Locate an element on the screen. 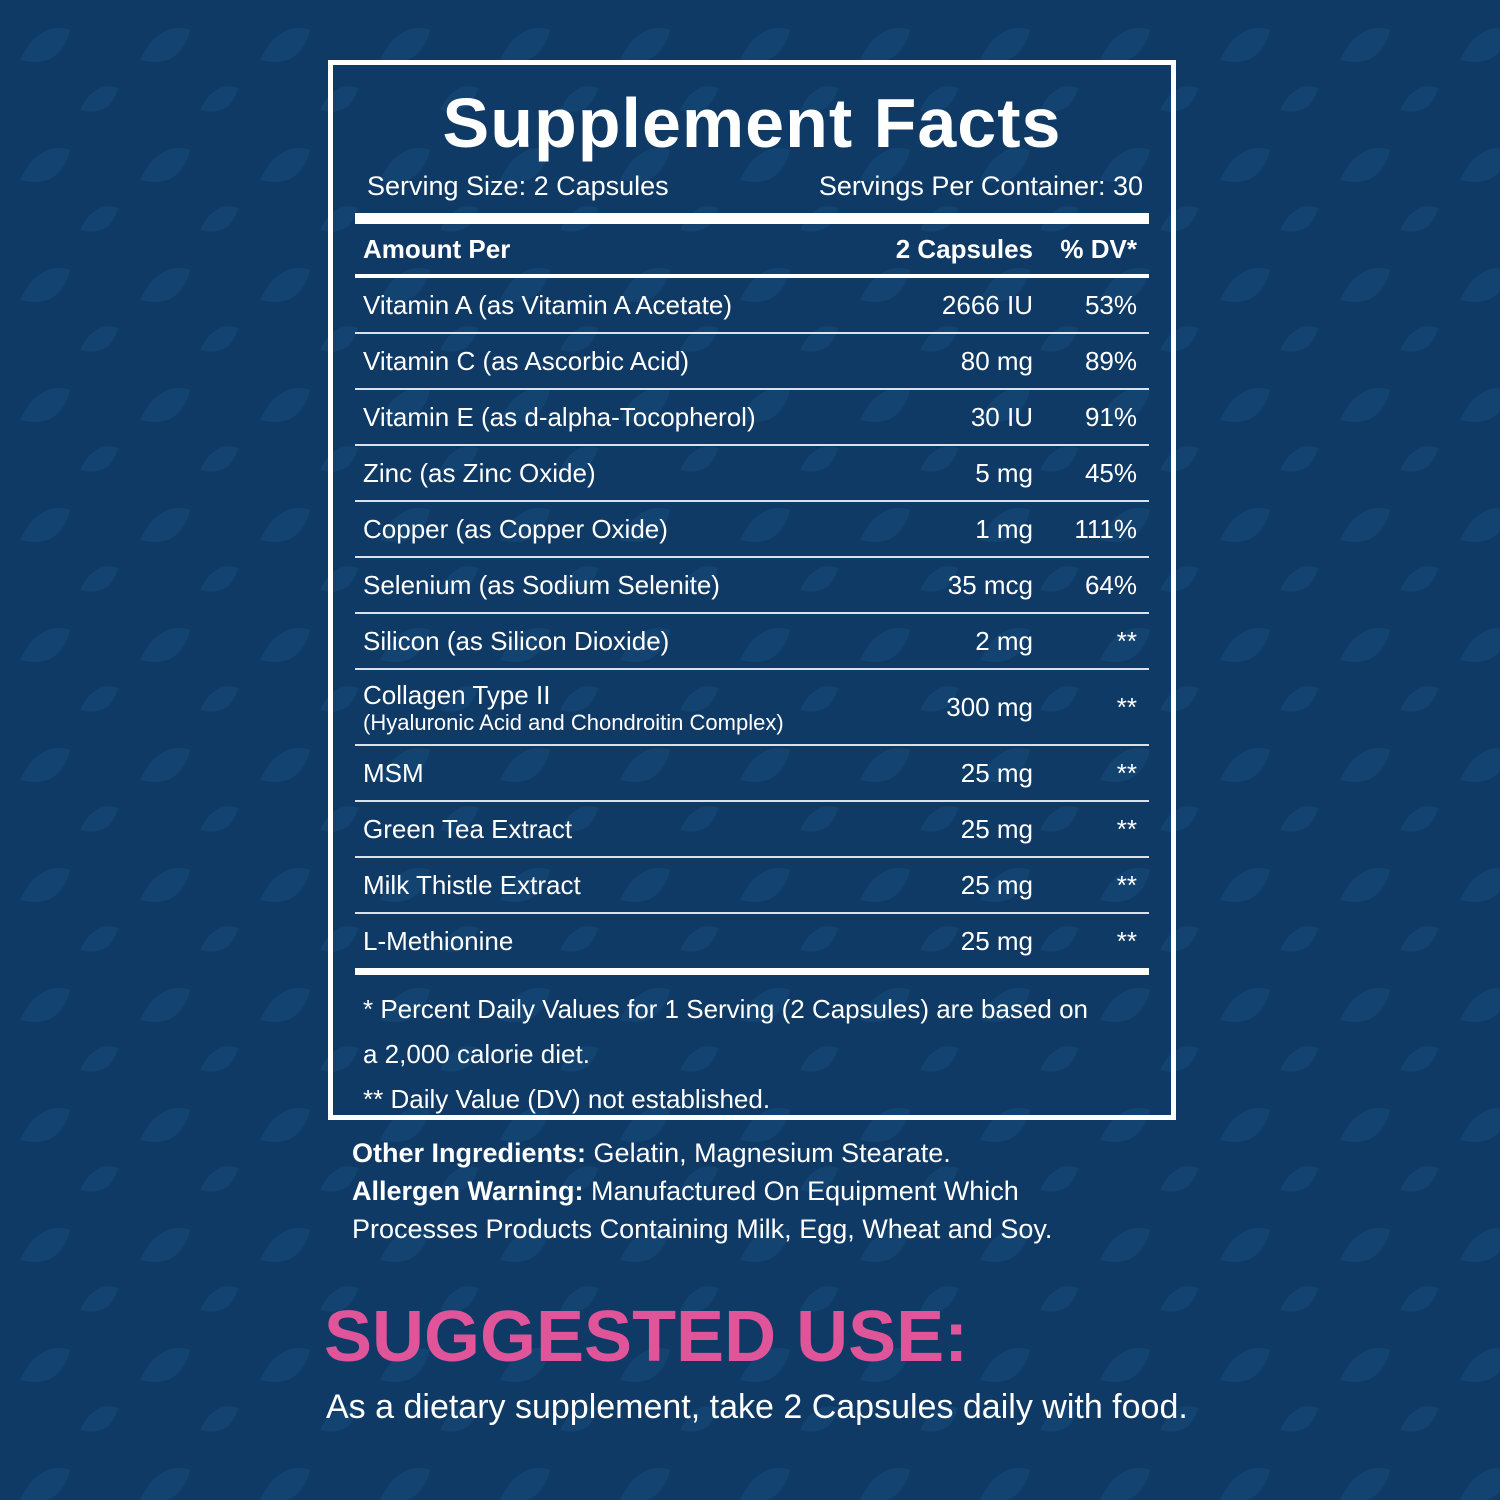 The image size is (1500, 1500). header-dv: % DV* is located at coordinates (1098, 248).